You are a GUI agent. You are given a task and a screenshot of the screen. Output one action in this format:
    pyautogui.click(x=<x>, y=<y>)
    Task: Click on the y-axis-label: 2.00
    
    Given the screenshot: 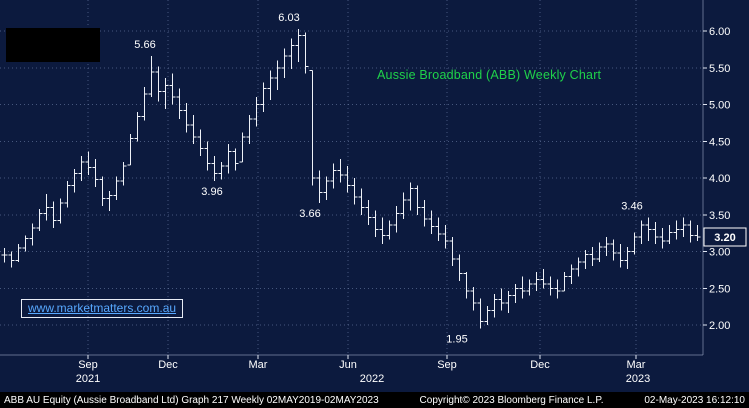 What is the action you would take?
    pyautogui.click(x=719, y=326)
    